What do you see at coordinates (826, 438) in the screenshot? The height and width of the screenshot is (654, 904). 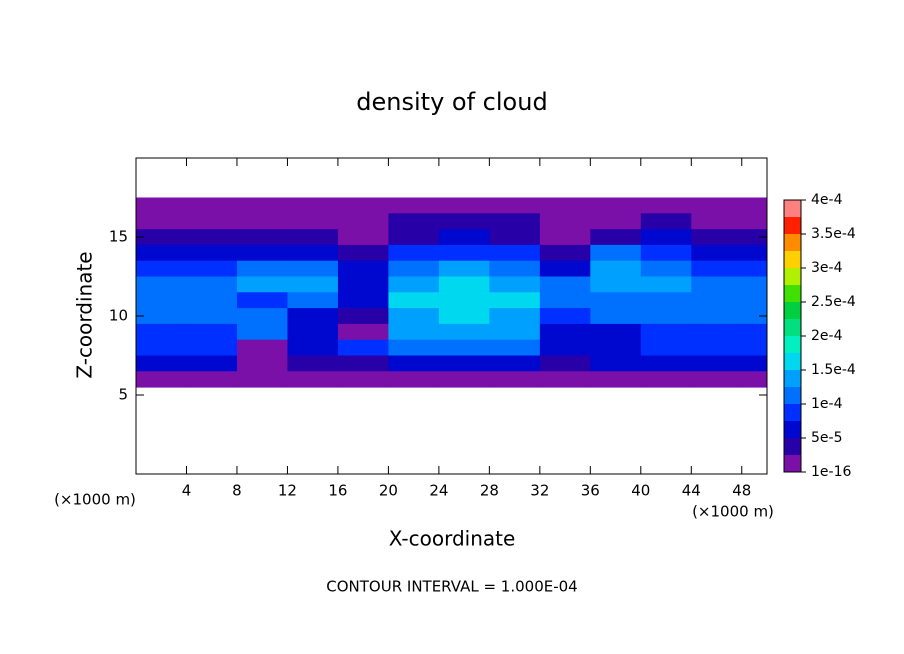 I see `colorbar-tick-label: 5e-5` at bounding box center [826, 438].